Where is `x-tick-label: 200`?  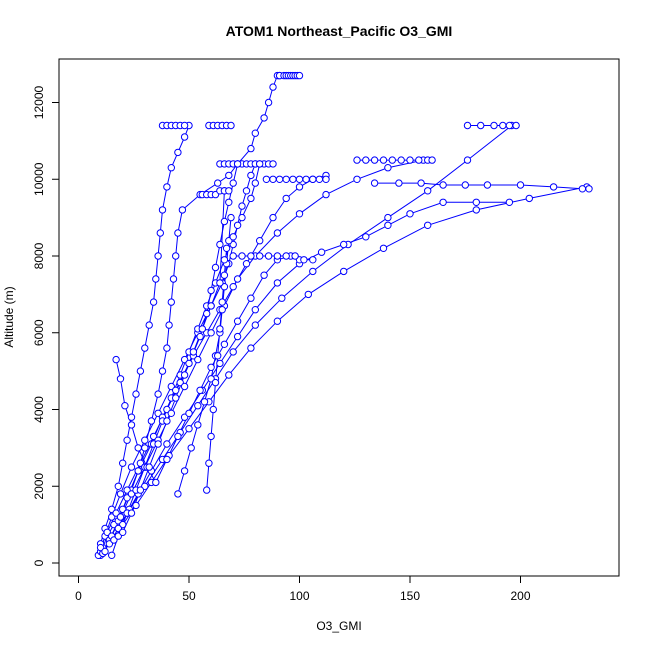 x-tick-label: 200 is located at coordinates (520, 596).